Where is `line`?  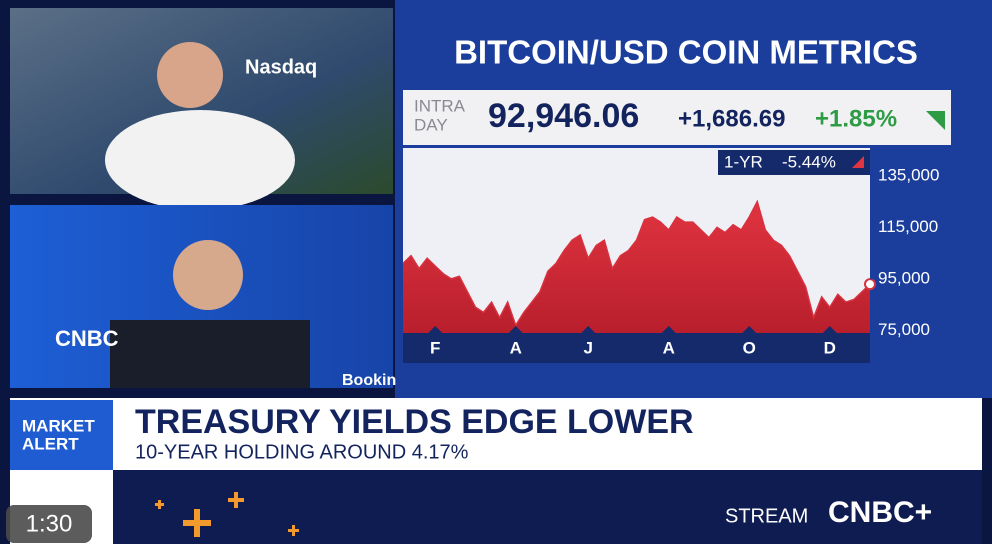
line is located at coordinates (636, 263).